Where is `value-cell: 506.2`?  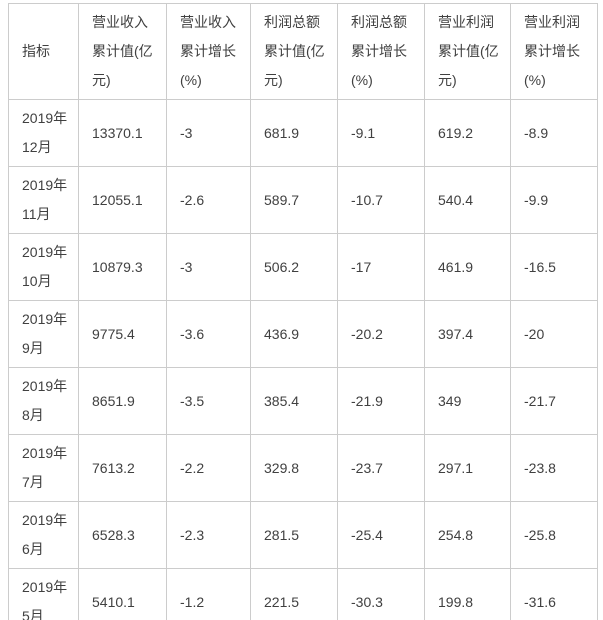
value-cell: 506.2 is located at coordinates (294, 267).